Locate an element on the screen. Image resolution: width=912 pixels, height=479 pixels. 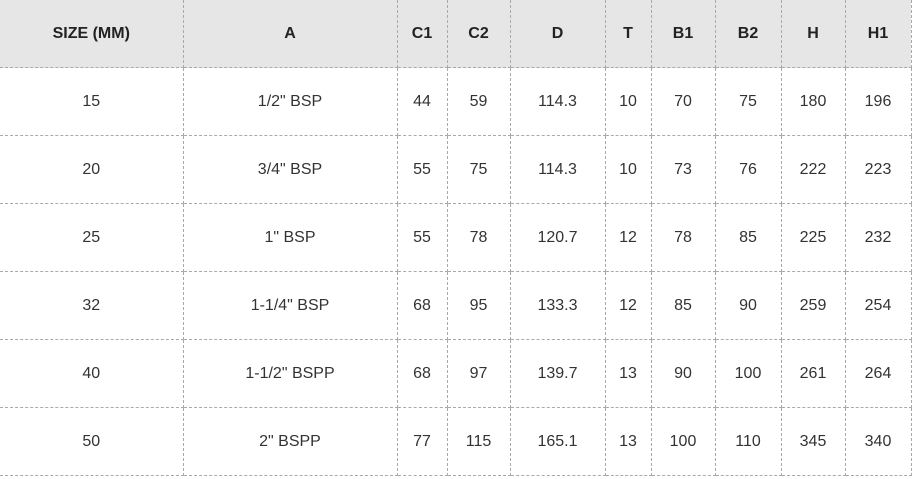
header-row: SIZE (MM) A C1 C2 D T B1 B2 H H1 is located at coordinates (456, 34).